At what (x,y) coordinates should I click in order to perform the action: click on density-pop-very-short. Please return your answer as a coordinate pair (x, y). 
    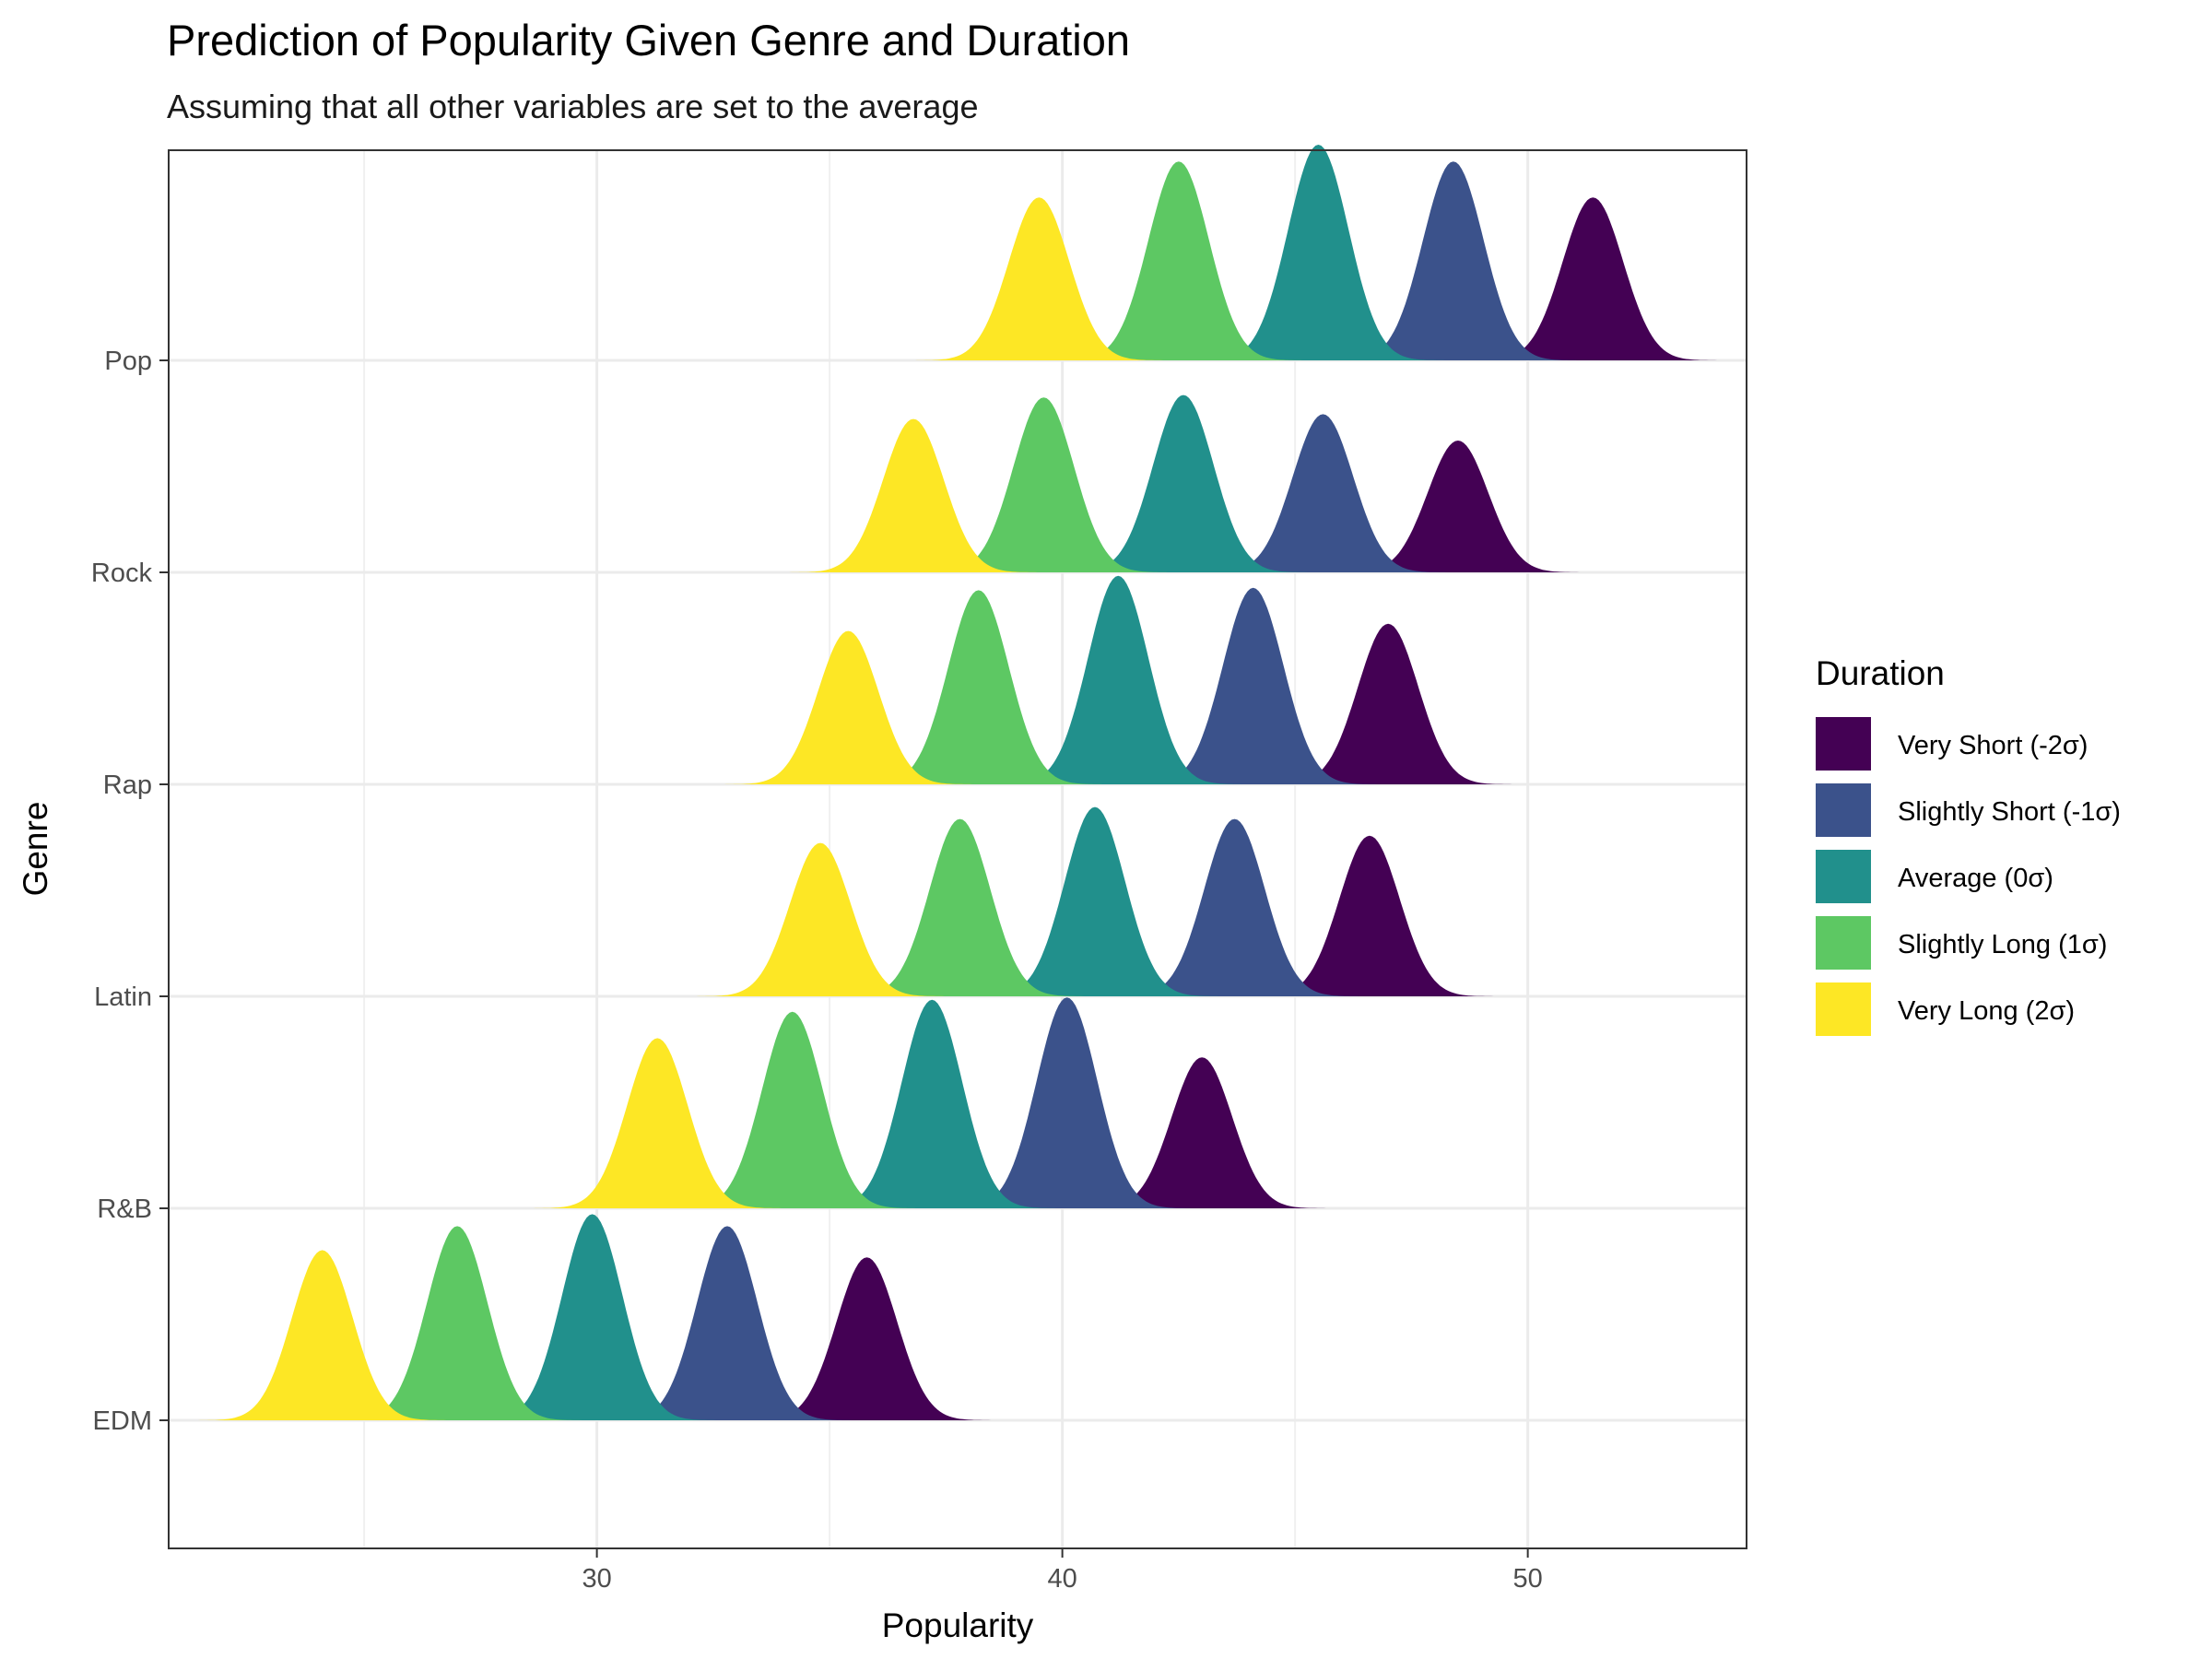
    Looking at the image, I should click on (1593, 278).